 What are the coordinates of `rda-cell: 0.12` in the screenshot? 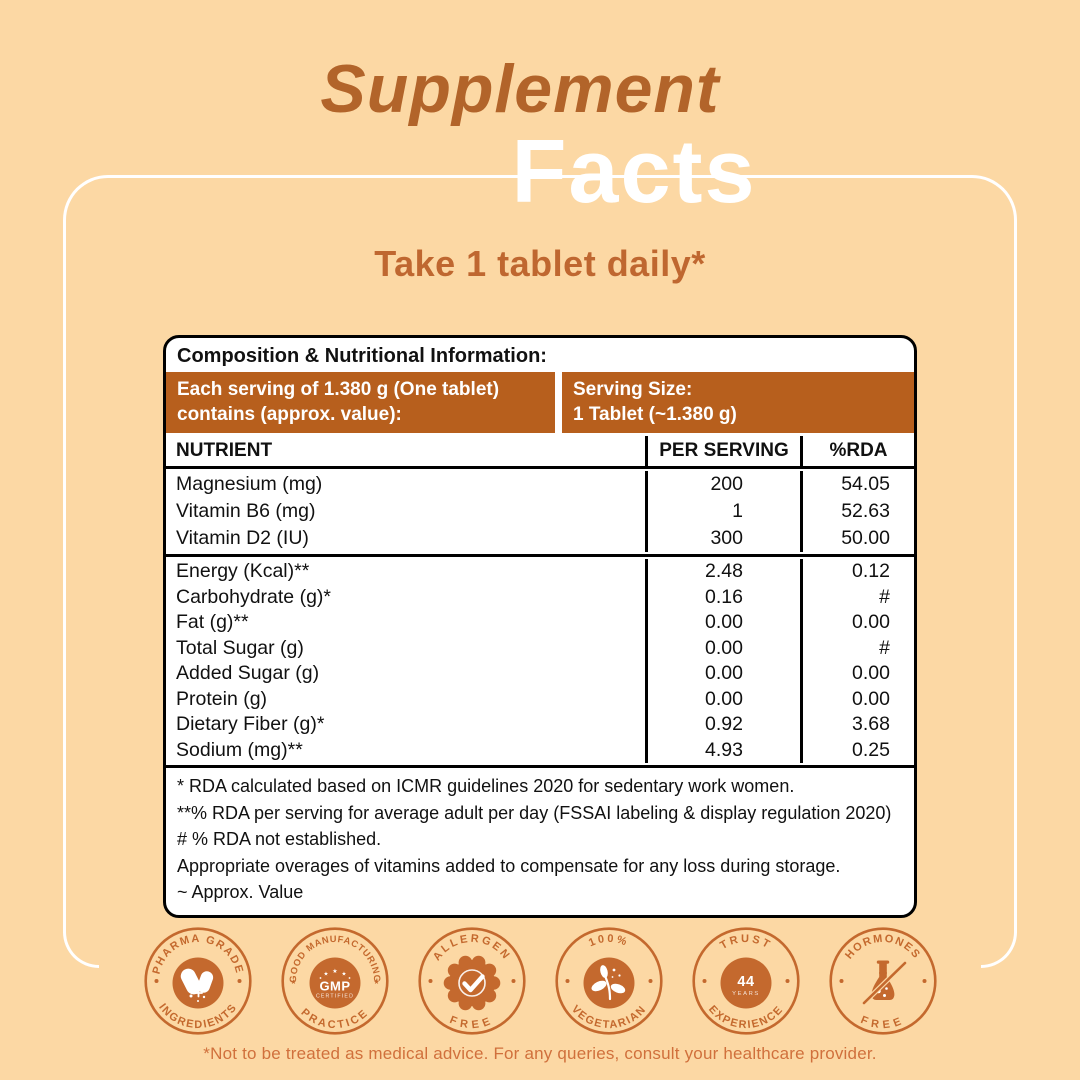 It's located at (857, 572).